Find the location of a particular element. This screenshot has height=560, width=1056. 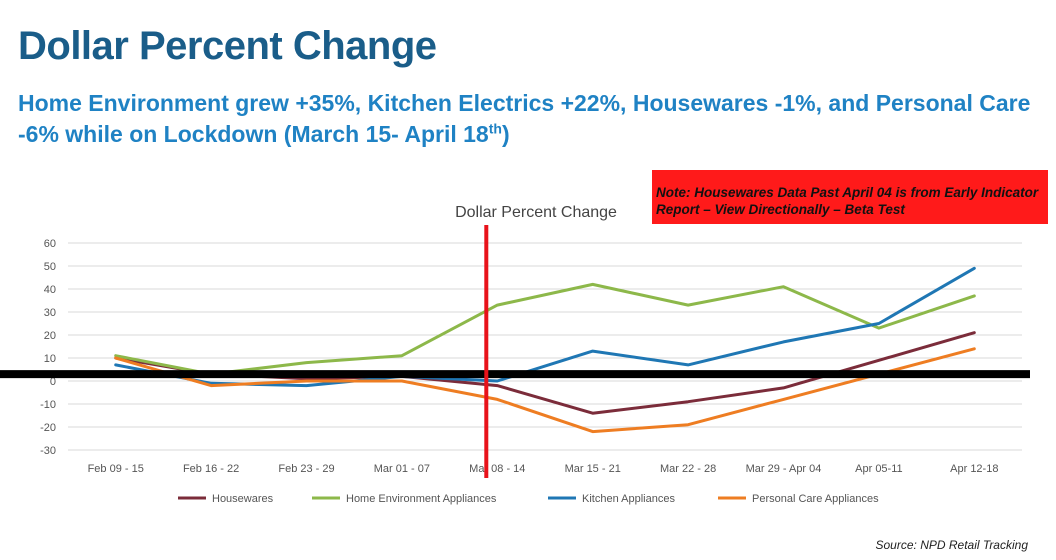

x-tick-label: Mar 29 - Apr 04 is located at coordinates (784, 469).